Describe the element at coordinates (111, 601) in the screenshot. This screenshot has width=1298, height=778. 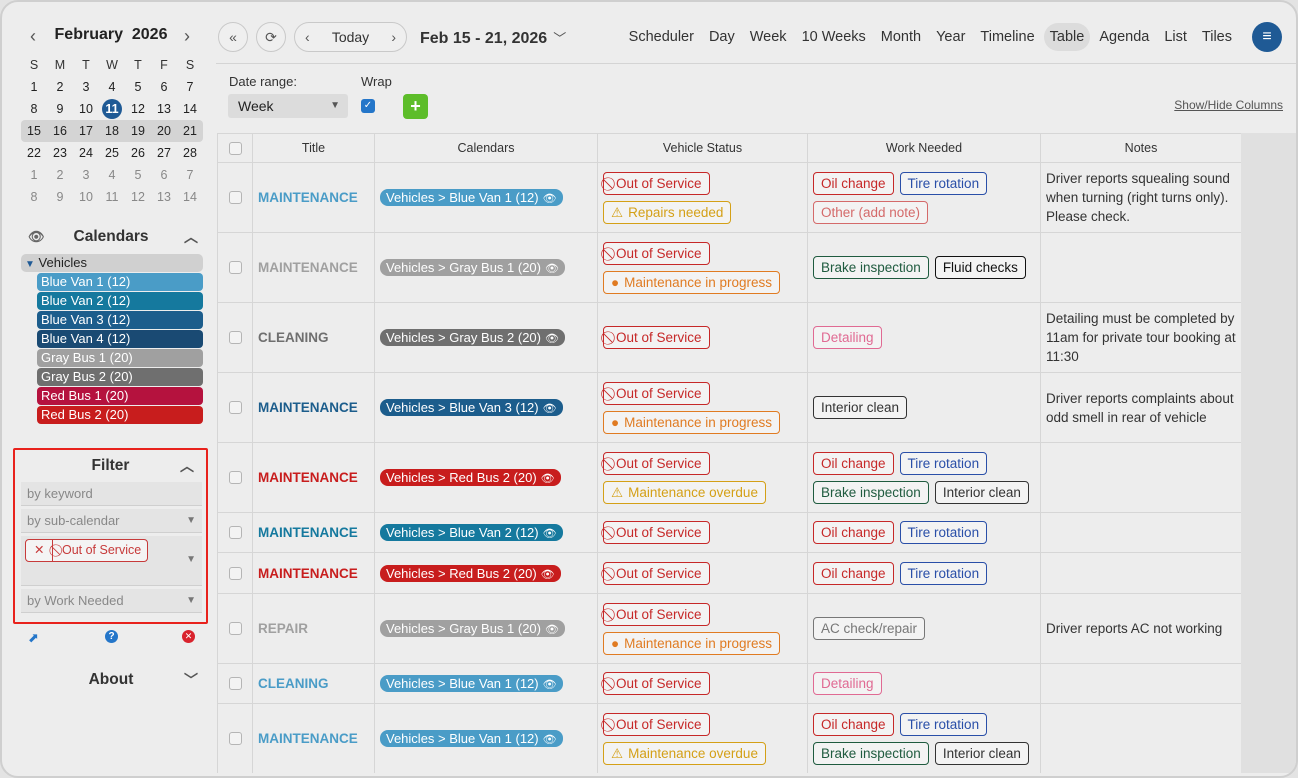
I see `work-needed-filter-select: by Work Needed ▼` at that location.